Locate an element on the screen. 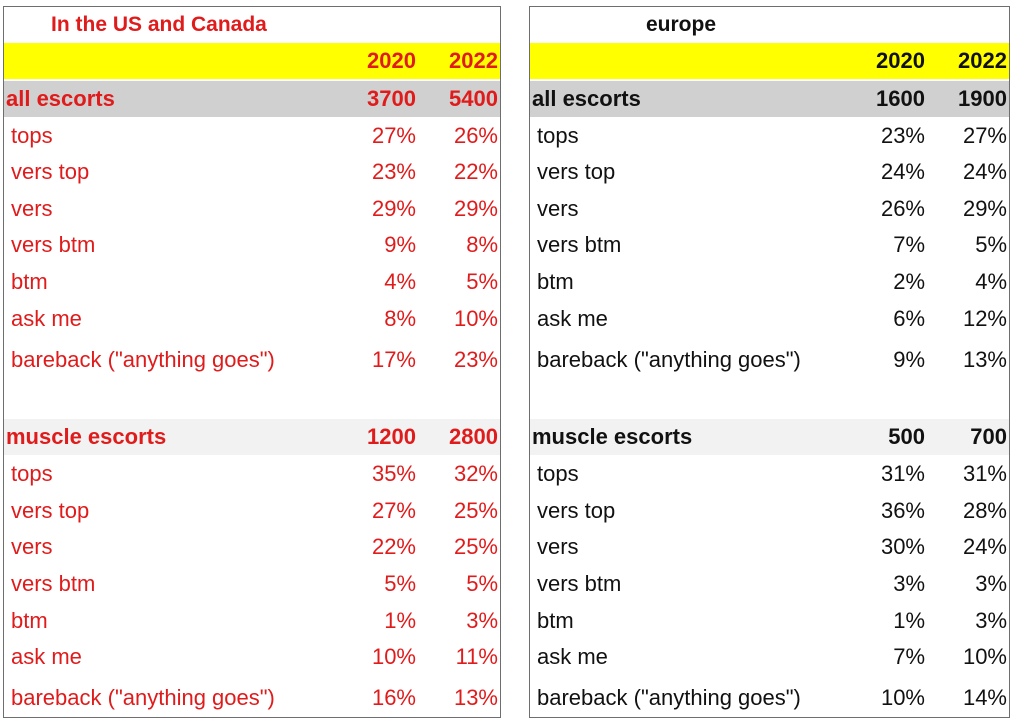  value-2022: 25% is located at coordinates (475, 546).